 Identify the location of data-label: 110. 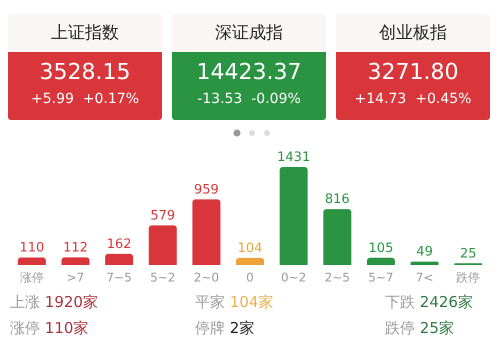
(31, 248).